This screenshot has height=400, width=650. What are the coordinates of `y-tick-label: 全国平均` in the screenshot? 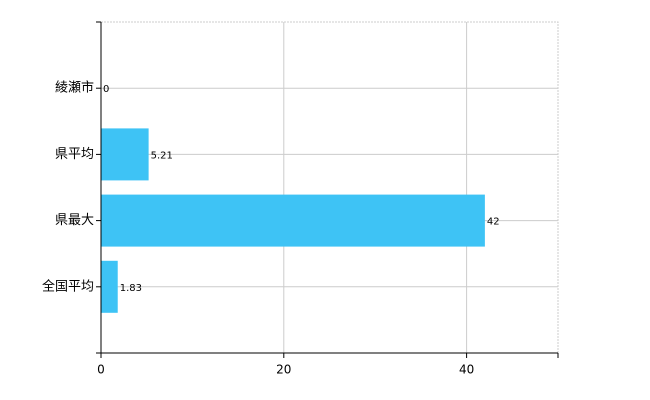 It's located at (68, 286).